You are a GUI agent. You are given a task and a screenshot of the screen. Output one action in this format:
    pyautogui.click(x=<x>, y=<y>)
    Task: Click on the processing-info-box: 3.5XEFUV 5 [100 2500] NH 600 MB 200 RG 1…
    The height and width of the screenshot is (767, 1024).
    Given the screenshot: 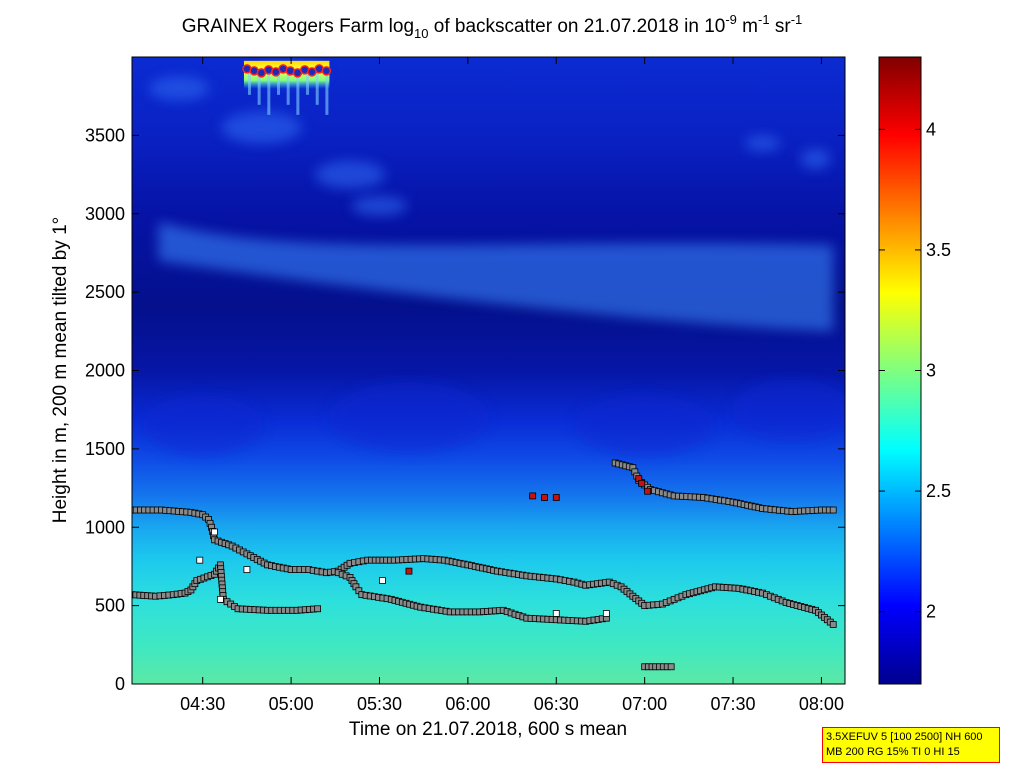 What is the action you would take?
    pyautogui.click(x=911, y=745)
    